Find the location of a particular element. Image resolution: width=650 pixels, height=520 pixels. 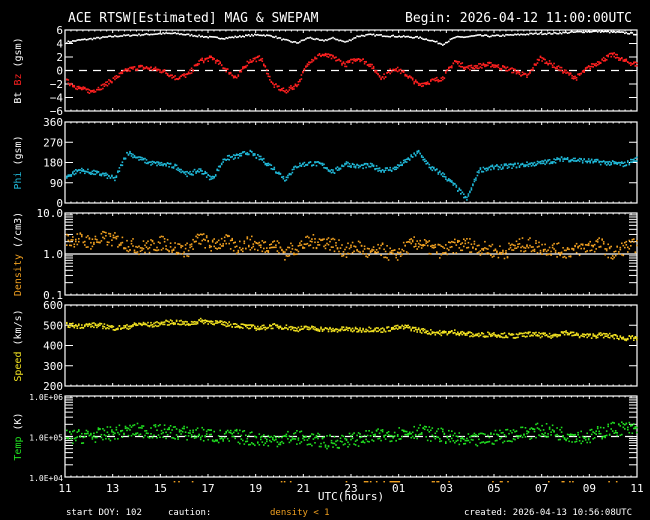

y-tick-label: 0.1 is located at coordinates (53, 295).